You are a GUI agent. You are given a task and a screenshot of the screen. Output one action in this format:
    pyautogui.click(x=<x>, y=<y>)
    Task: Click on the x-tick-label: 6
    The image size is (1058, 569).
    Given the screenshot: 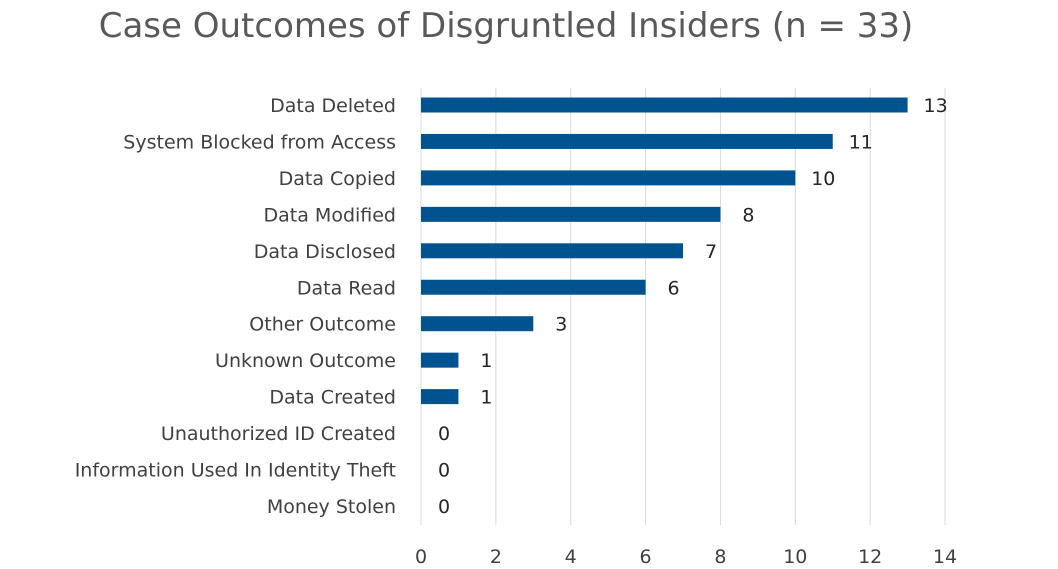 What is the action you would take?
    pyautogui.click(x=646, y=557)
    